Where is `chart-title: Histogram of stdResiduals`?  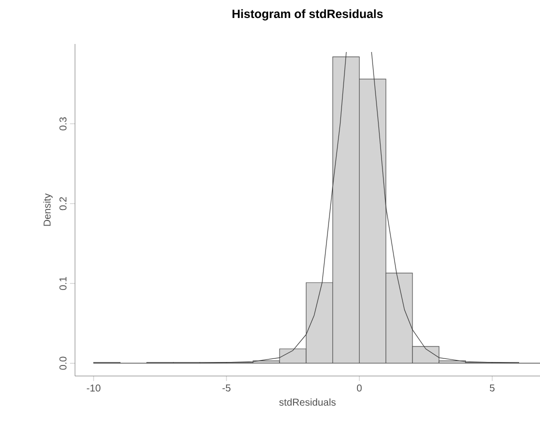 chart-title: Histogram of stdResiduals is located at coordinates (307, 14).